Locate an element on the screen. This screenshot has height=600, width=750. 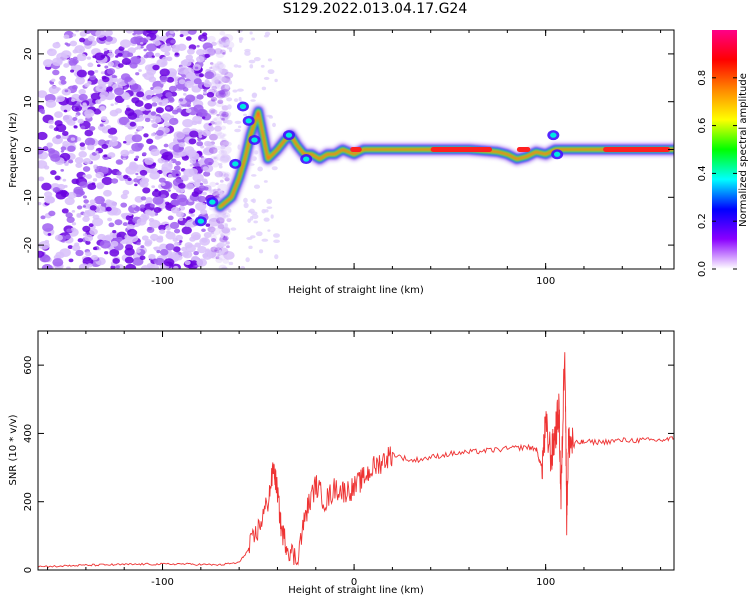
x-tick-label: 100 is located at coordinates (545, 582).